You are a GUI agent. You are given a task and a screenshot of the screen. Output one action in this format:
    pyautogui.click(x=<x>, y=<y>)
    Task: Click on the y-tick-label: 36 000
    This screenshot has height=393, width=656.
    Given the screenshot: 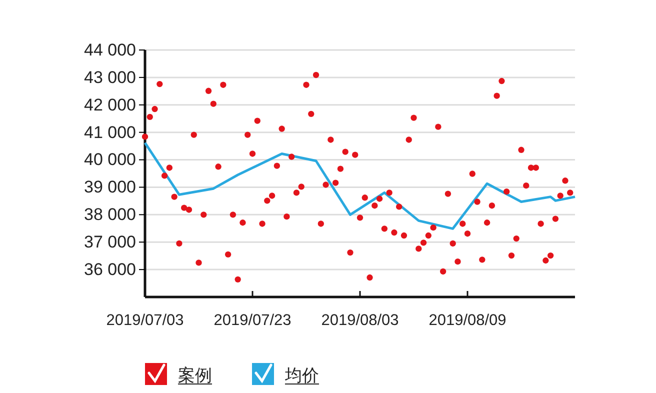 What is the action you would take?
    pyautogui.click(x=110, y=269)
    